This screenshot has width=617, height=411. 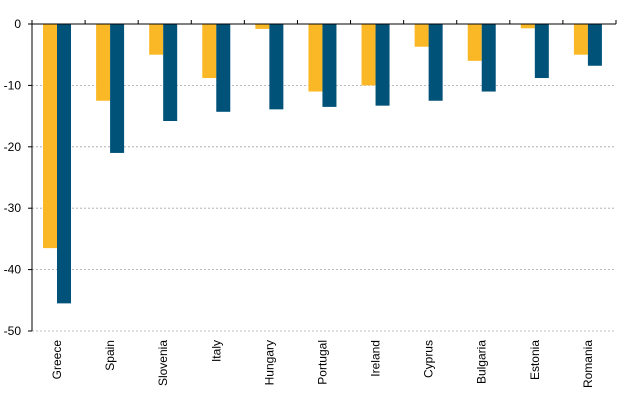 What do you see at coordinates (482, 362) in the screenshot?
I see `x-category-label: Bulgaria` at bounding box center [482, 362].